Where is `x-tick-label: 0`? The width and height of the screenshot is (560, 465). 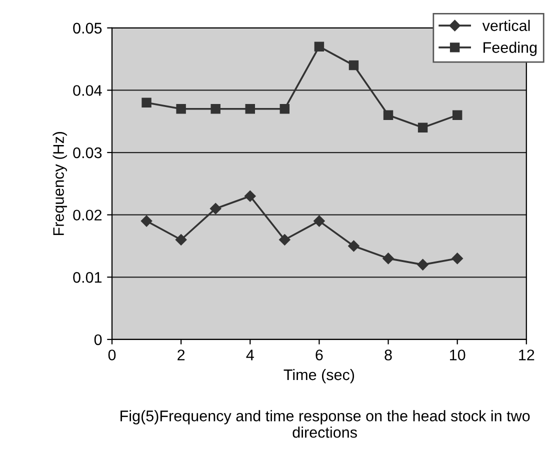 x-tick-label: 0 is located at coordinates (112, 355).